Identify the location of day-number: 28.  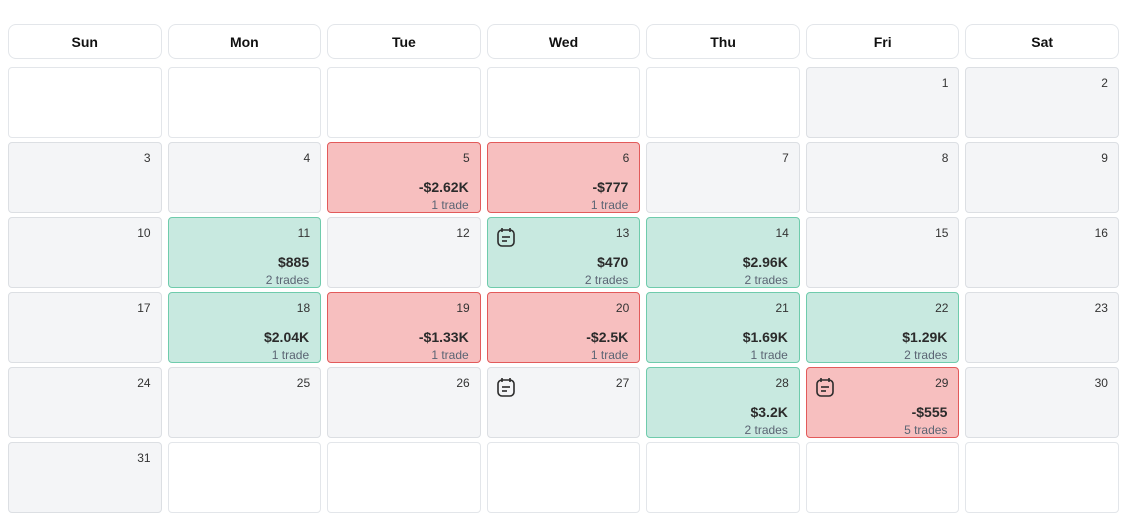
(782, 383).